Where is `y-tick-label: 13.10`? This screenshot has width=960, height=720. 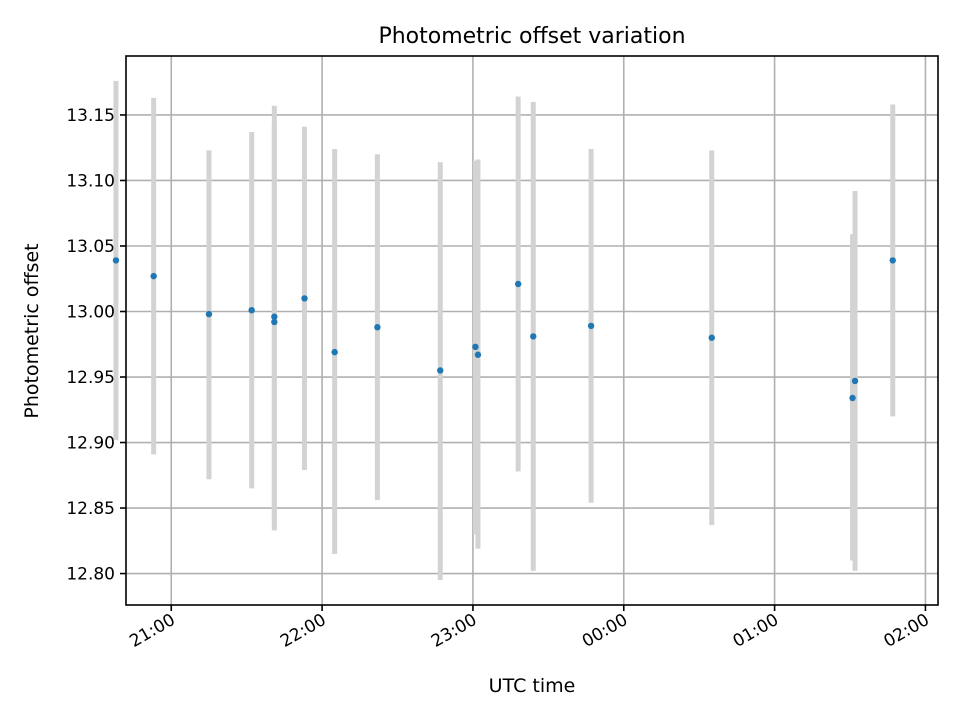
y-tick-label: 13.10 is located at coordinates (90, 181).